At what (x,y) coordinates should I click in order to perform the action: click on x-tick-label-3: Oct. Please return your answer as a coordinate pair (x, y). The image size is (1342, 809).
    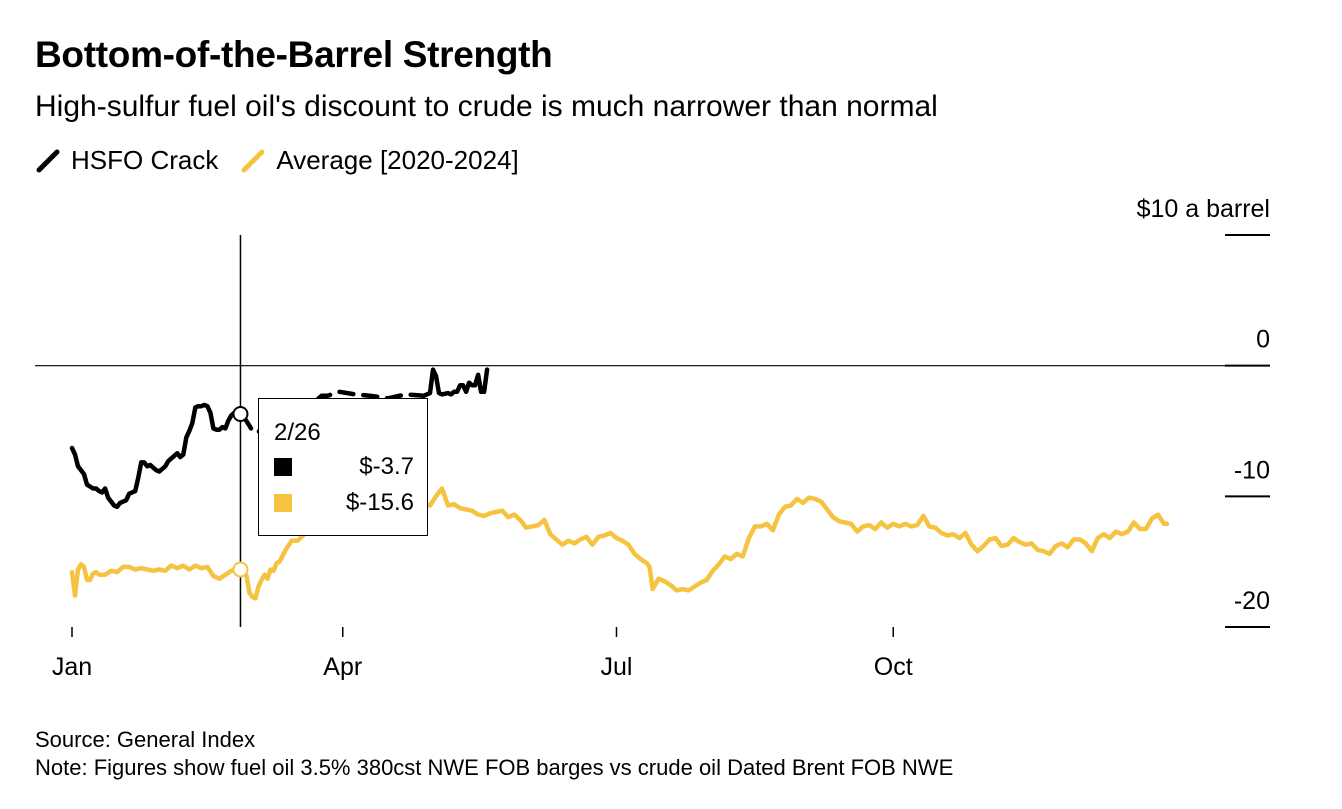
    Looking at the image, I should click on (893, 667).